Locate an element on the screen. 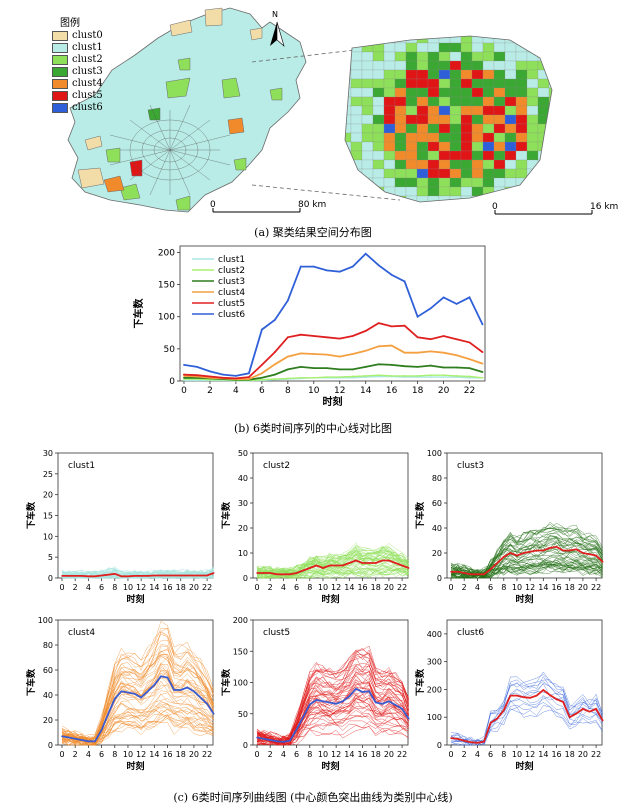 This screenshot has width=626, height=811. y-tick-label: 40 is located at coordinates (243, 478).